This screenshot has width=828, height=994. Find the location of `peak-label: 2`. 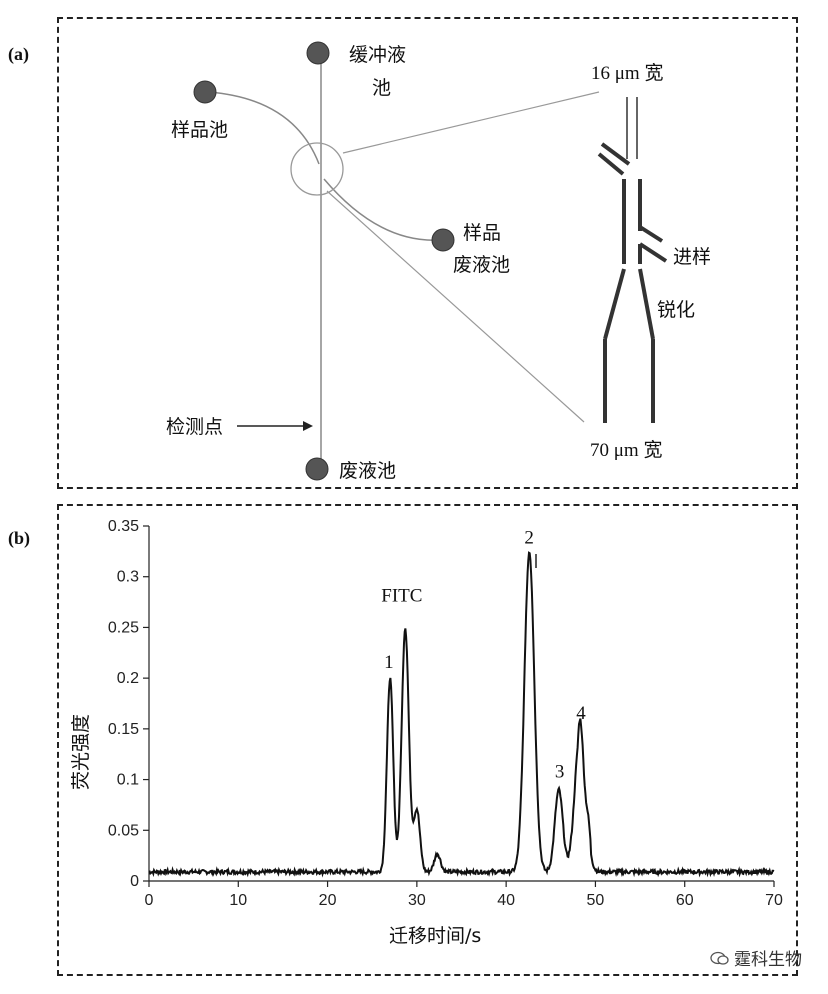

peak-label: 2 is located at coordinates (529, 537).